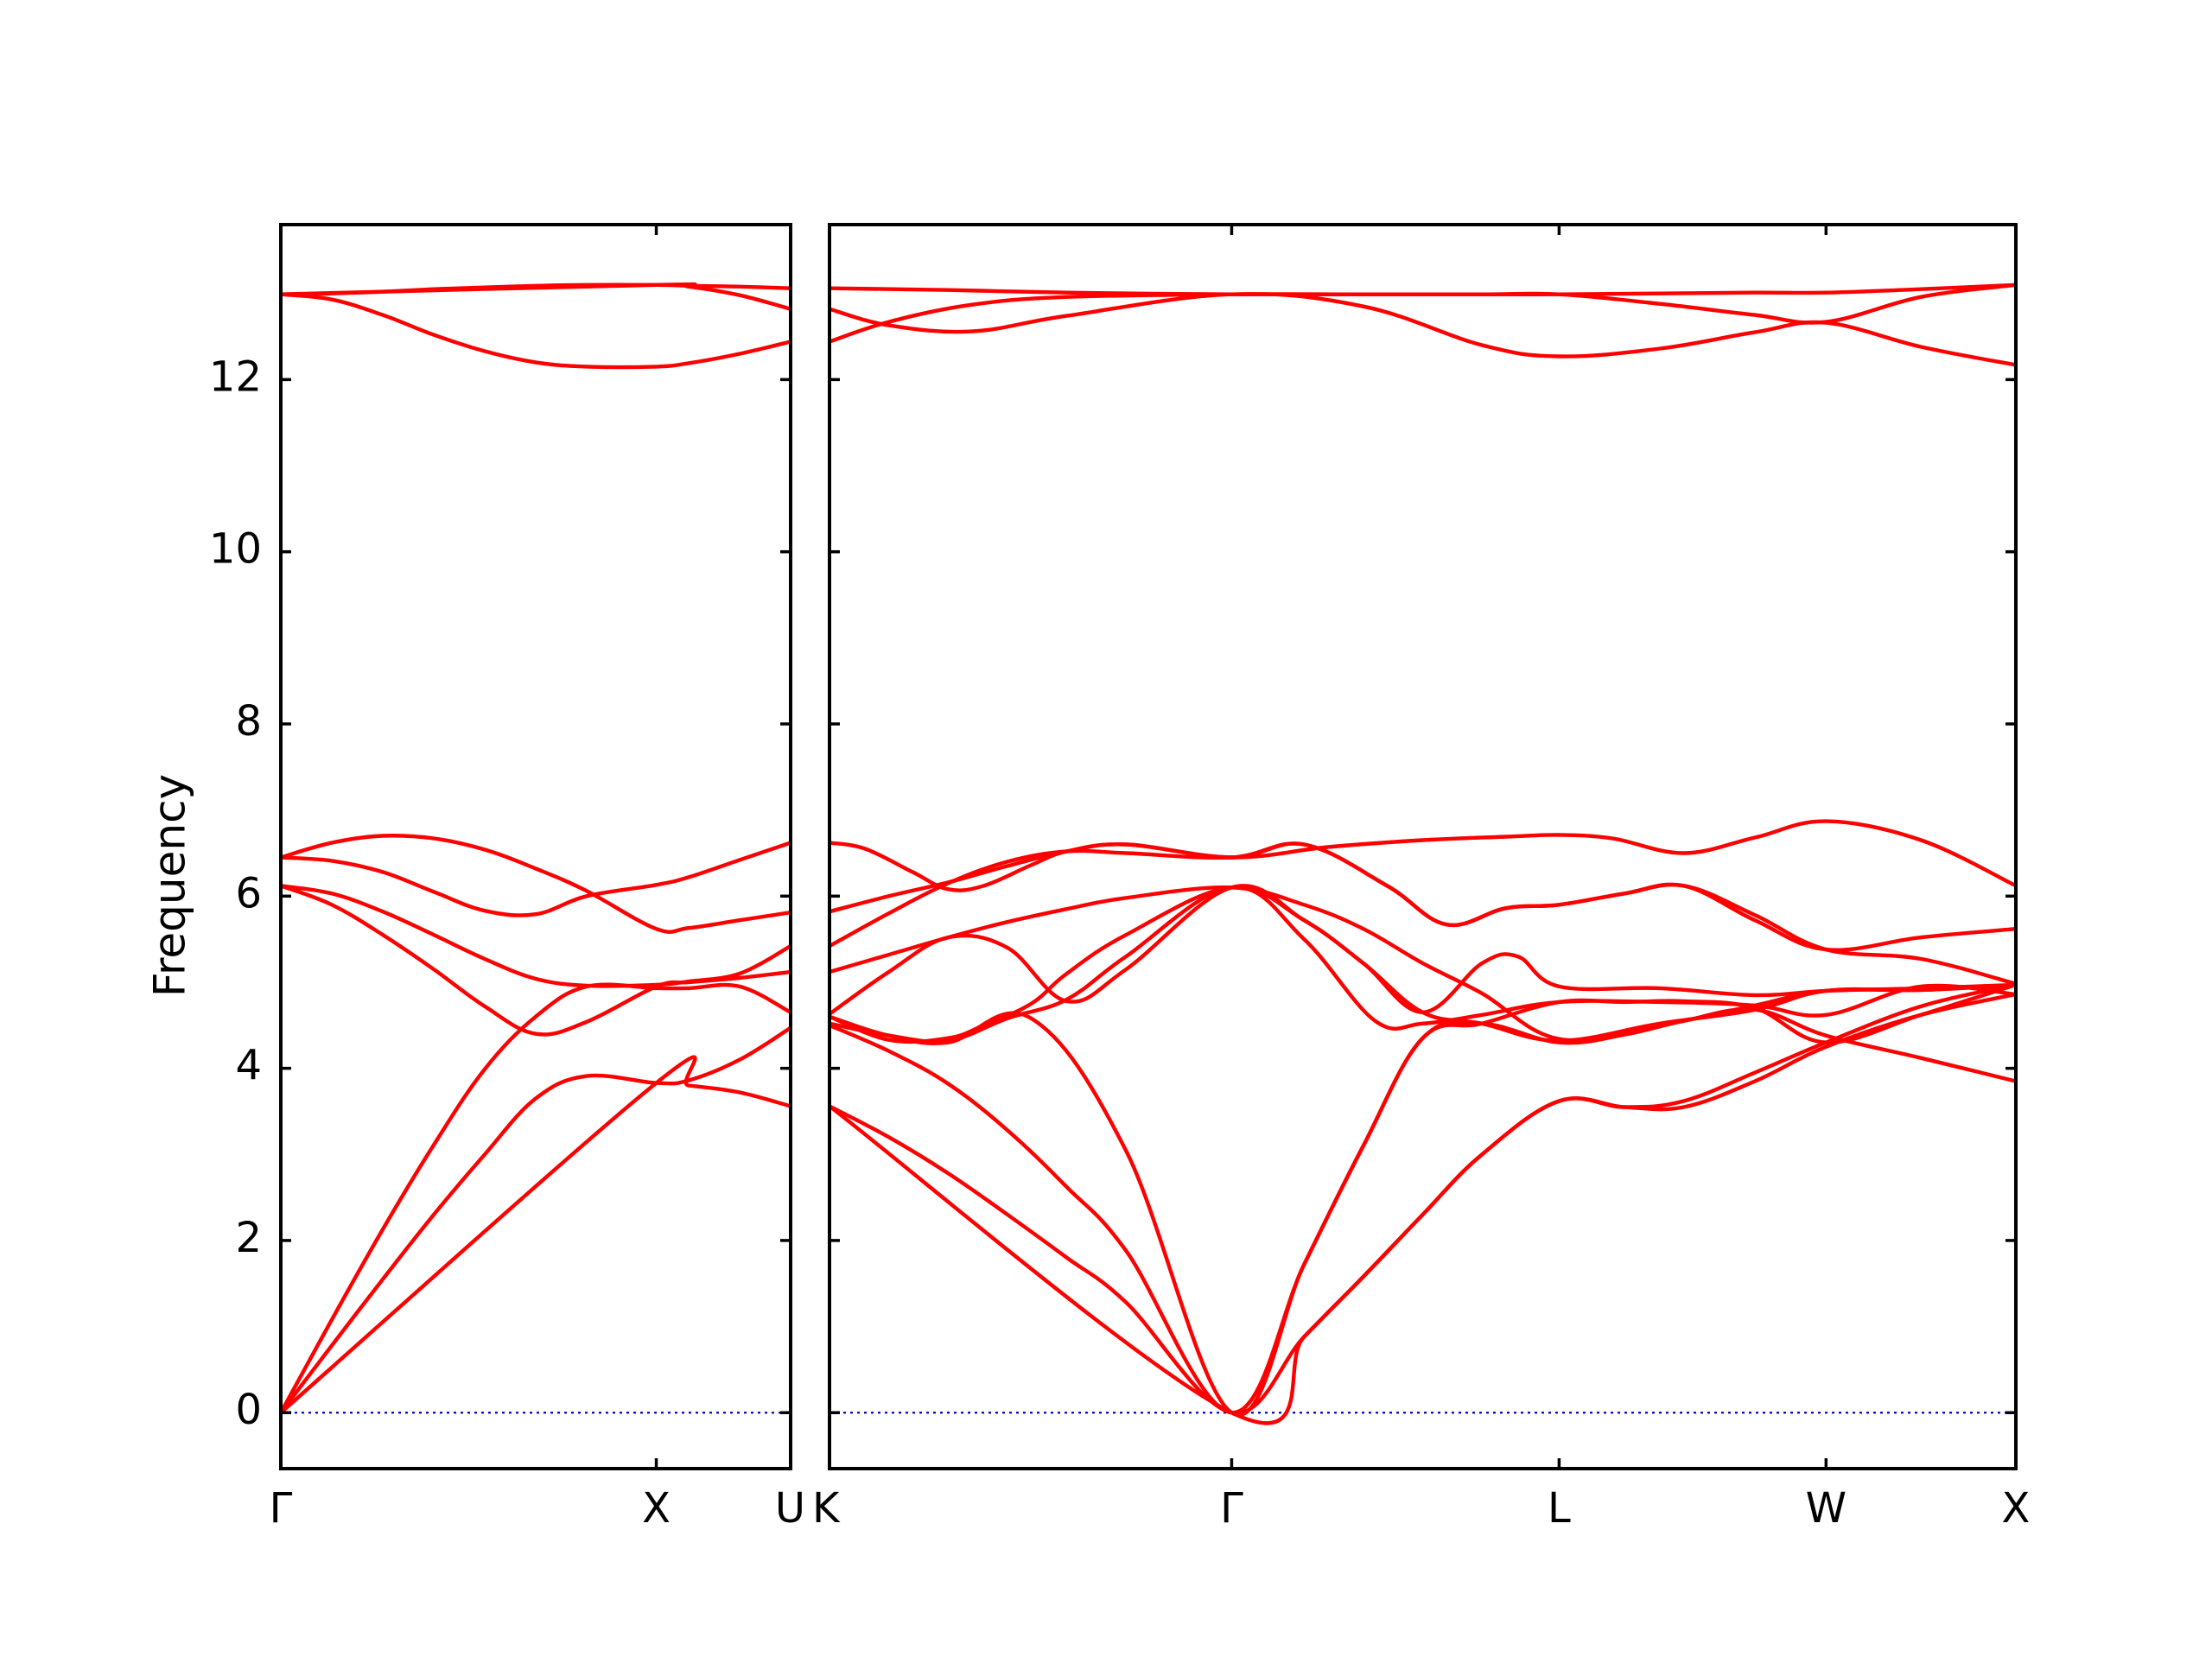 This screenshot has width=2212, height=1663. I want to click on x-tick-label-W: W, so click(1827, 1509).